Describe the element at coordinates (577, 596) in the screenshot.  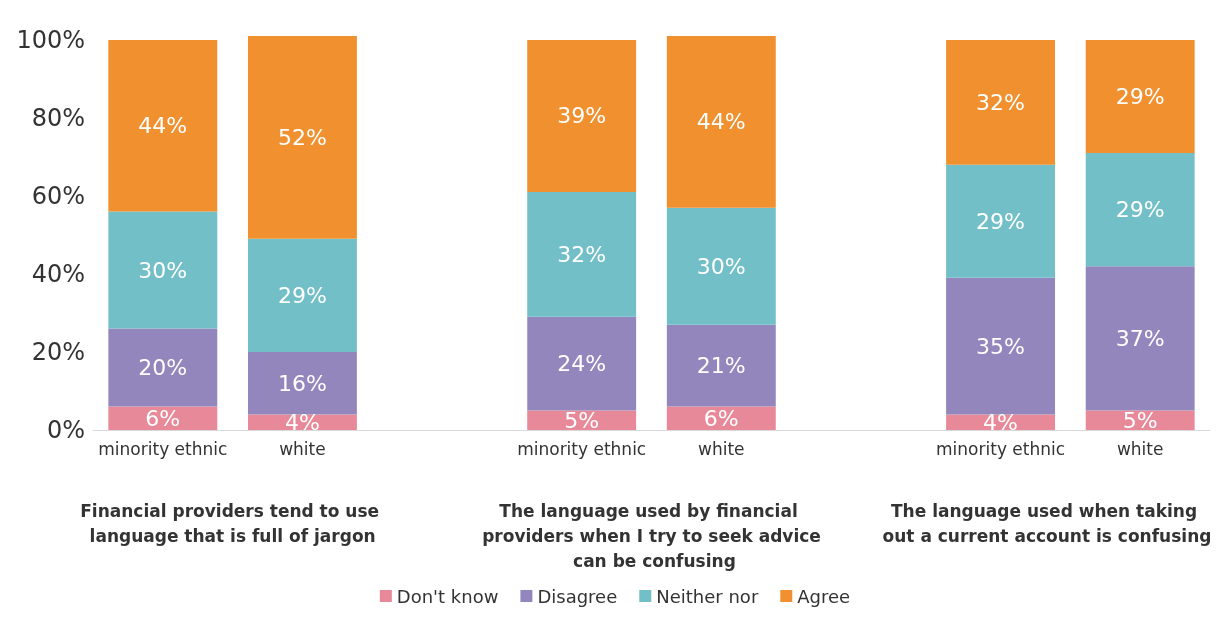
I see `legend-label: Disagree` at that location.